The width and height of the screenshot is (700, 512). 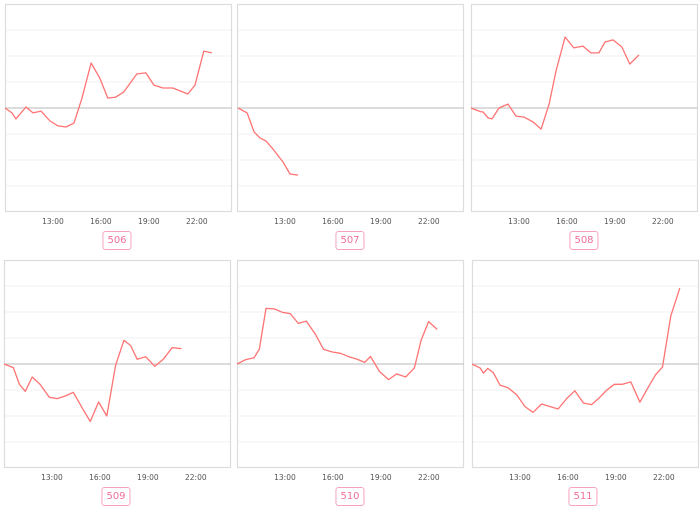 I want to click on panel-label-badge: 506, so click(x=117, y=240).